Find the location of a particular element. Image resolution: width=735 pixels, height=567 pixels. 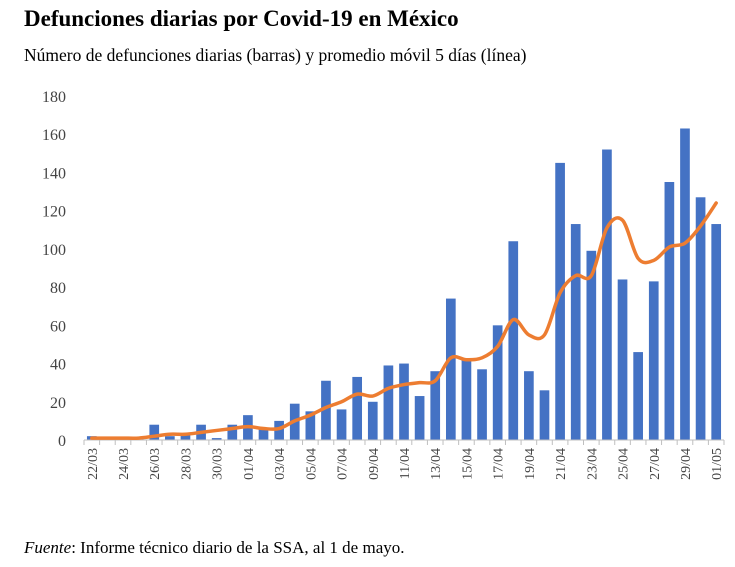

x-tick-label: 24/03 is located at coordinates (124, 464).